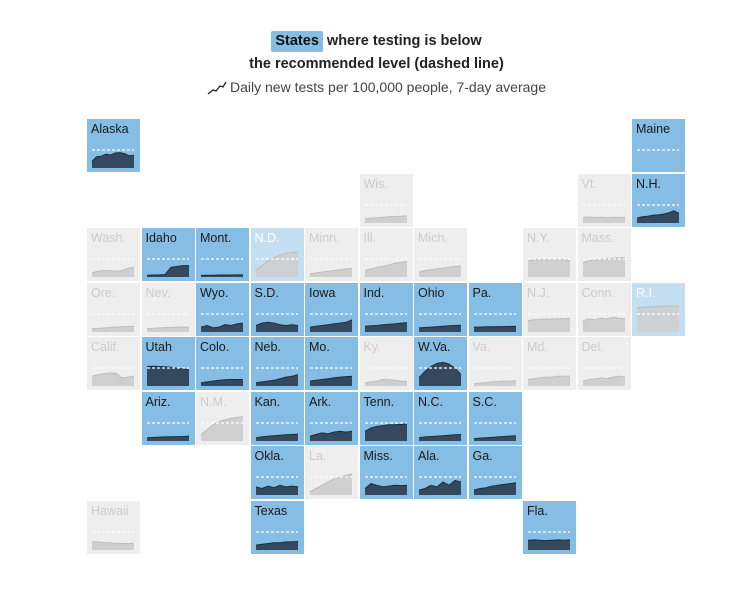  Describe the element at coordinates (495, 418) in the screenshot. I see `state-tile-s-c: S.C.` at that location.